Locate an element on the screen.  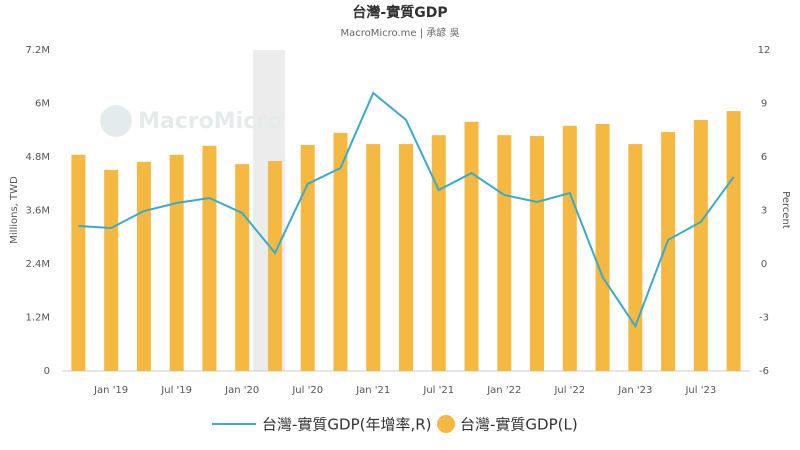
y-tick-label: 4.8M is located at coordinates (37, 157).